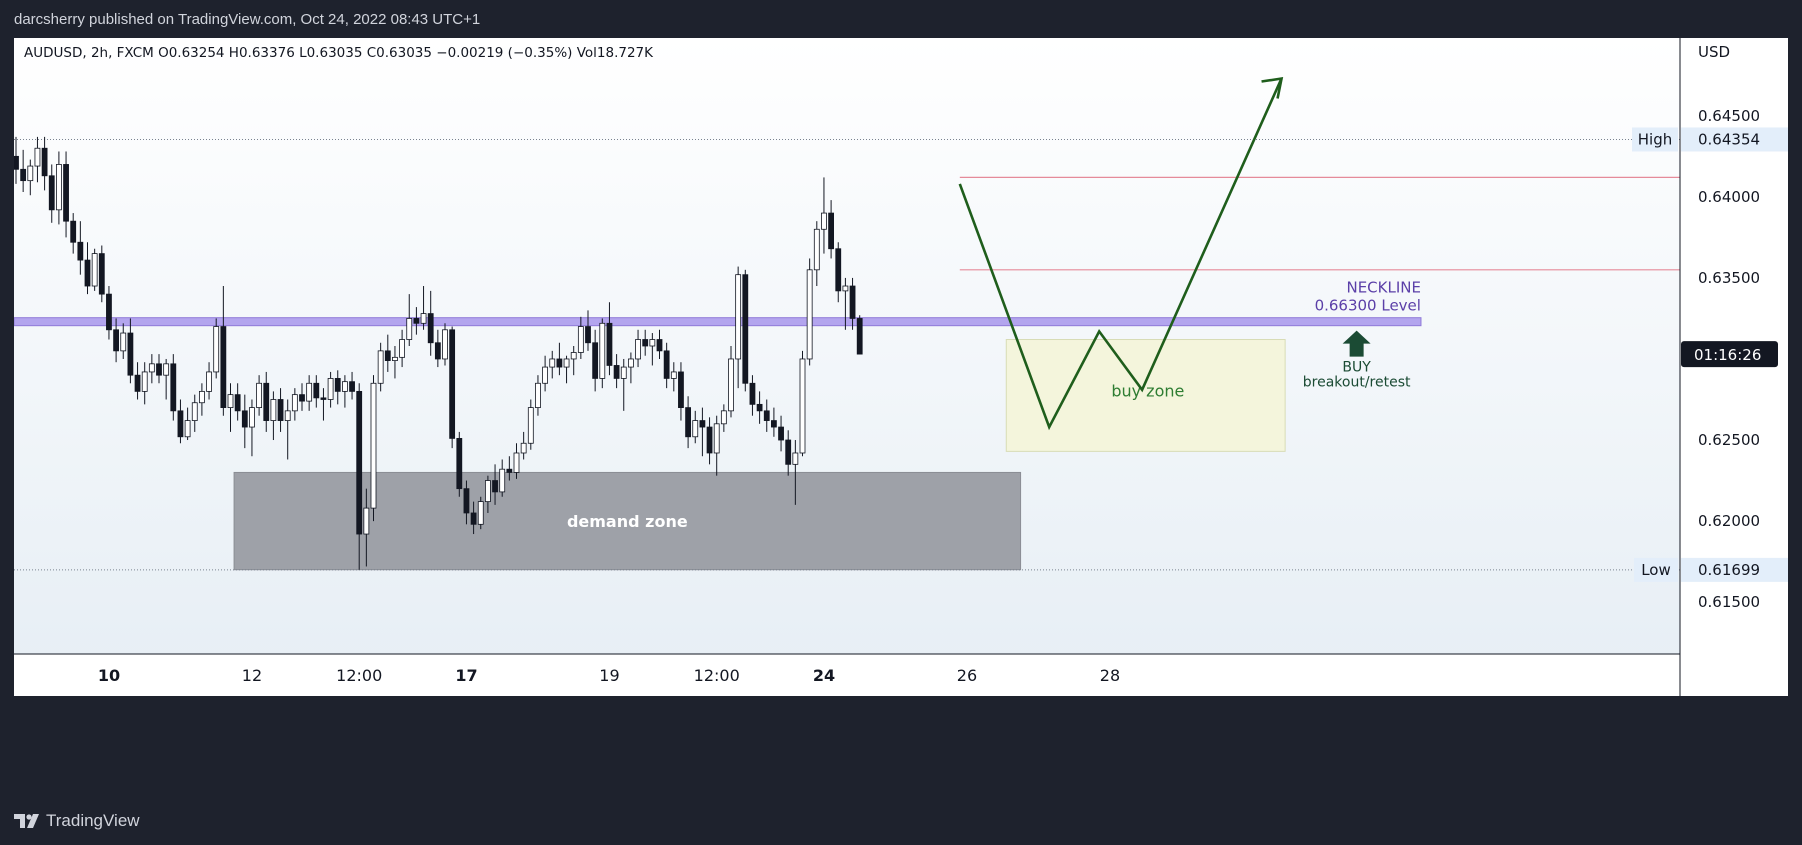  Describe the element at coordinates (1145, 395) in the screenshot. I see `buy-zone-rect` at that location.